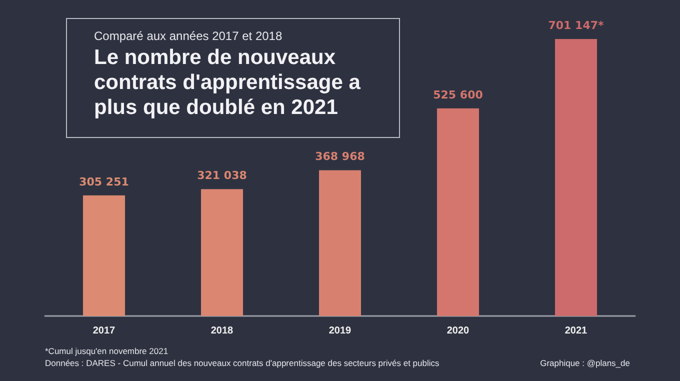 This screenshot has height=381, width=680. I want to click on data-label: 701 147*, so click(576, 25).